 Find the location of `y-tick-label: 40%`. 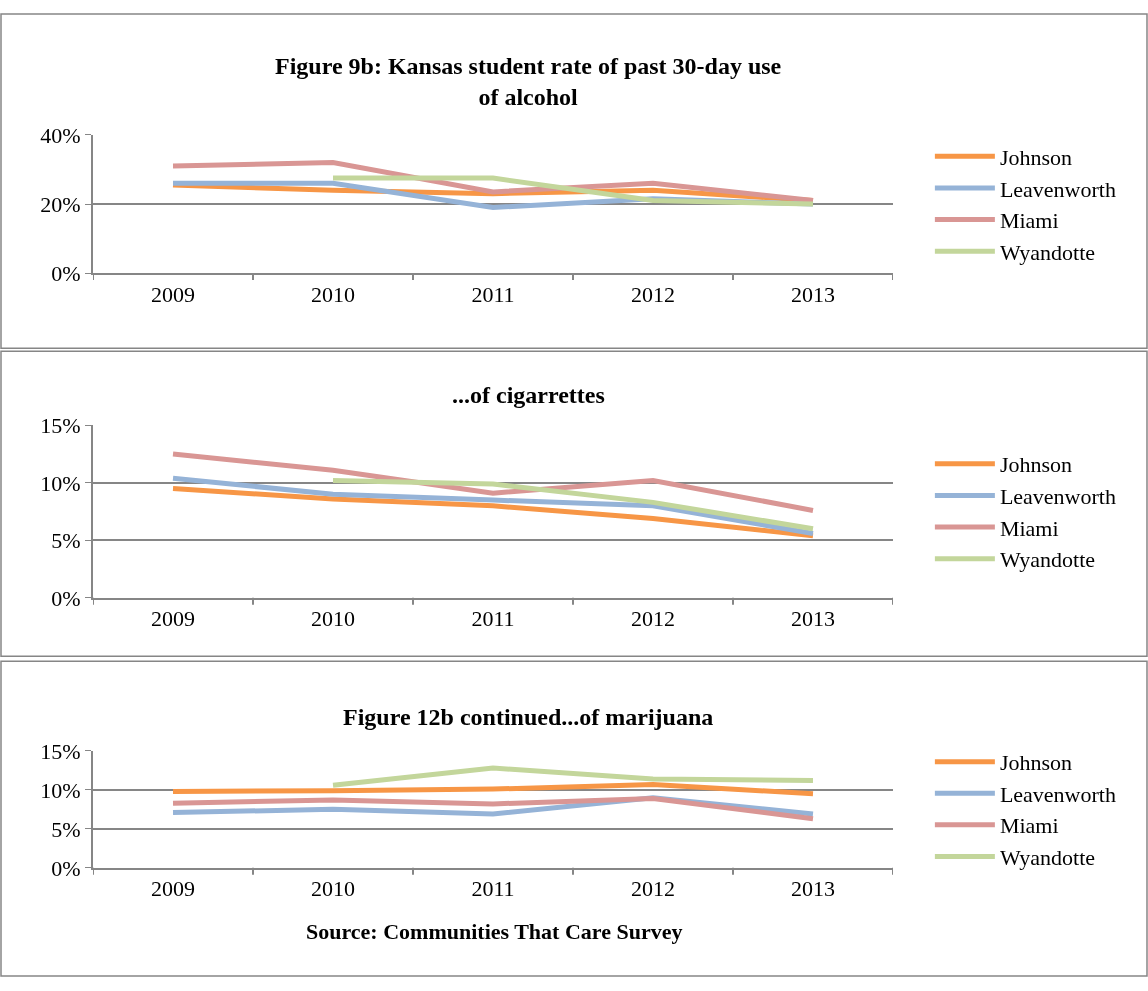

y-tick-label: 40% is located at coordinates (60, 135).